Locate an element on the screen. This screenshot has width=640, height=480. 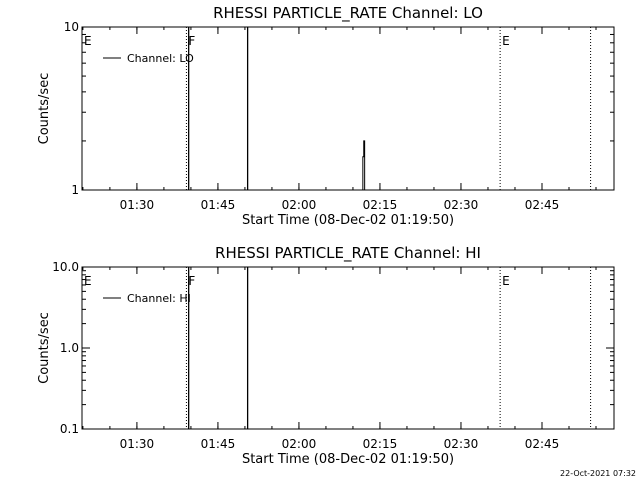
y-tick-label: 1 is located at coordinates (75, 190).